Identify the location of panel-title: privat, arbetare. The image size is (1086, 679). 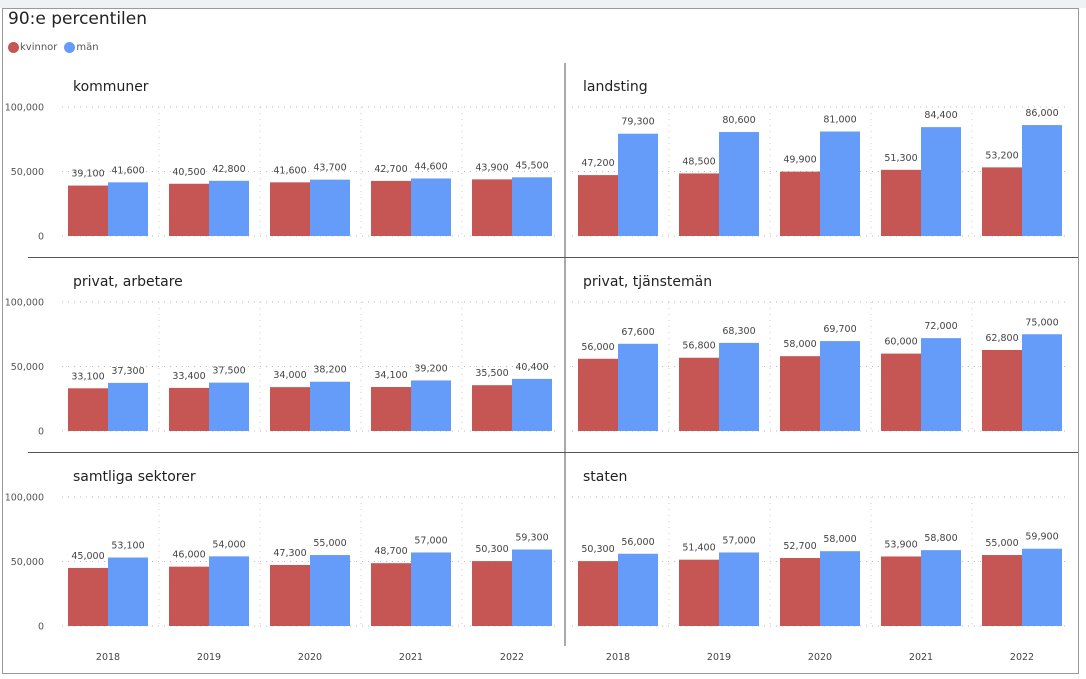
(128, 282).